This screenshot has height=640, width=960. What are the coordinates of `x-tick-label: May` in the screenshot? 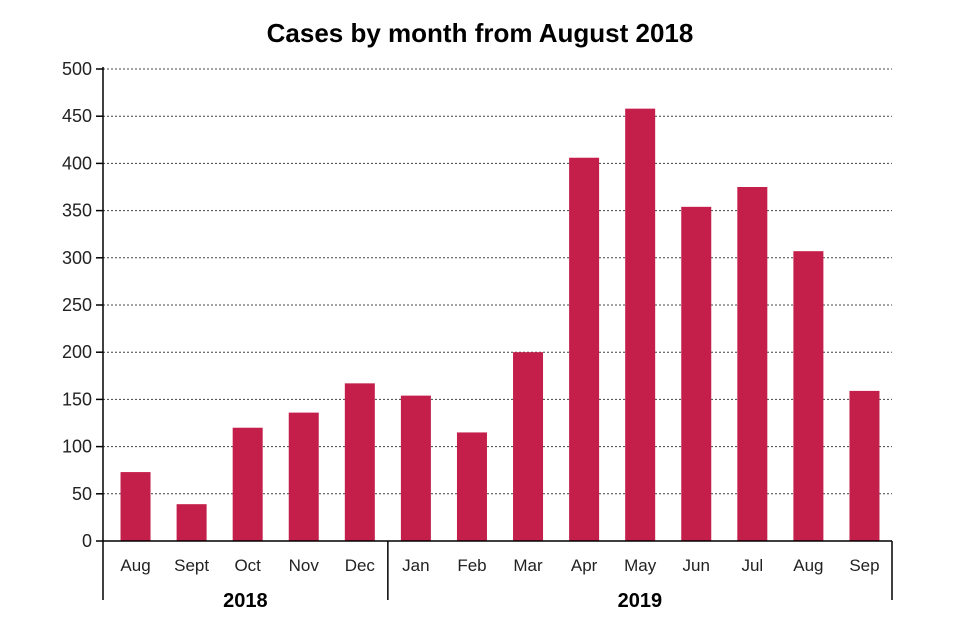 It's located at (640, 565).